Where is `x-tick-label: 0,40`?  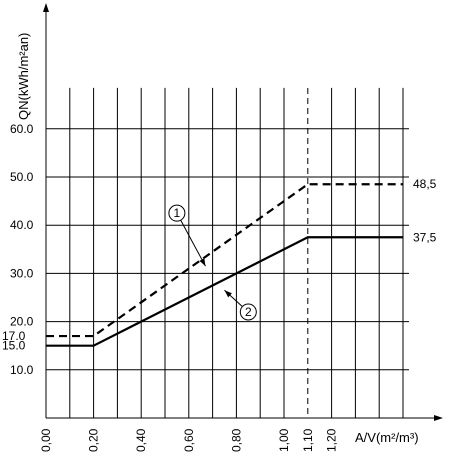 x-tick-label: 0,40 is located at coordinates (141, 440).